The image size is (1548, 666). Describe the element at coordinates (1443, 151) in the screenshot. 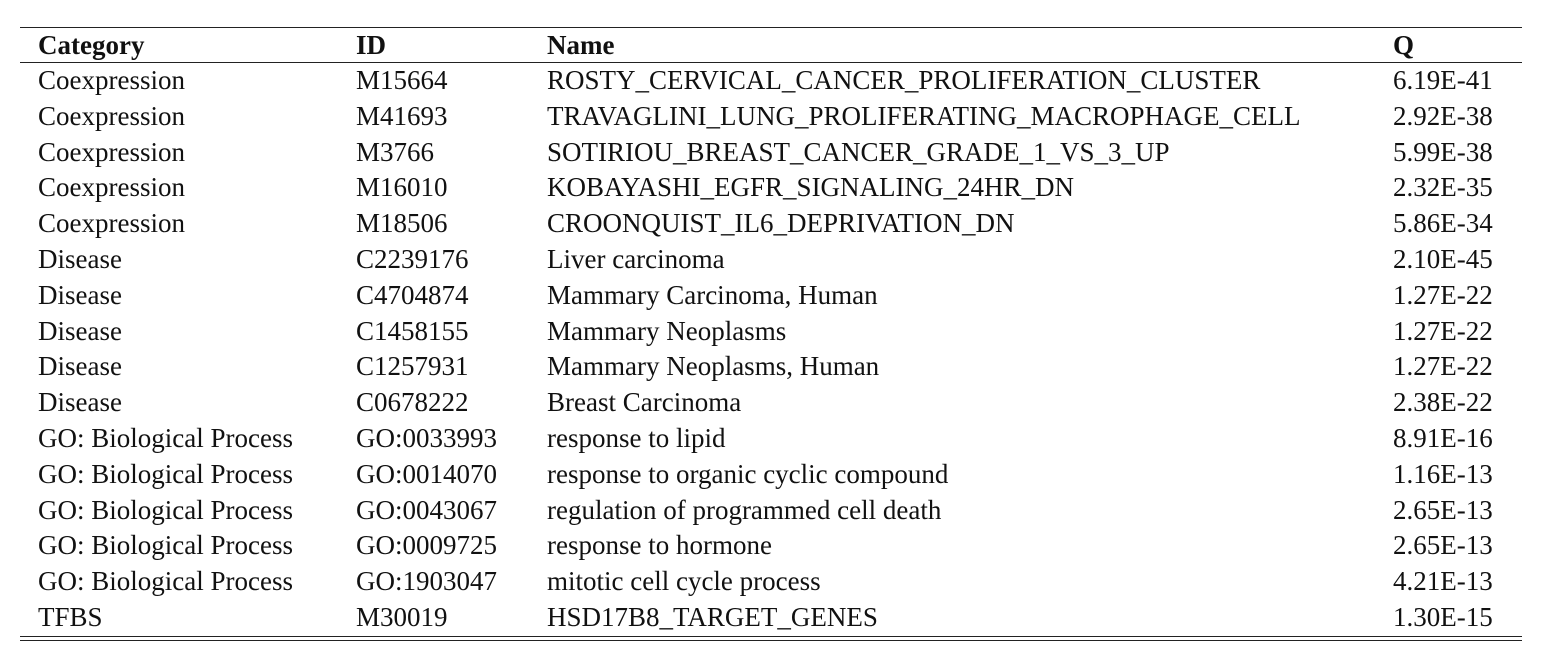

I see `cell-q: 5.99E-38` at that location.